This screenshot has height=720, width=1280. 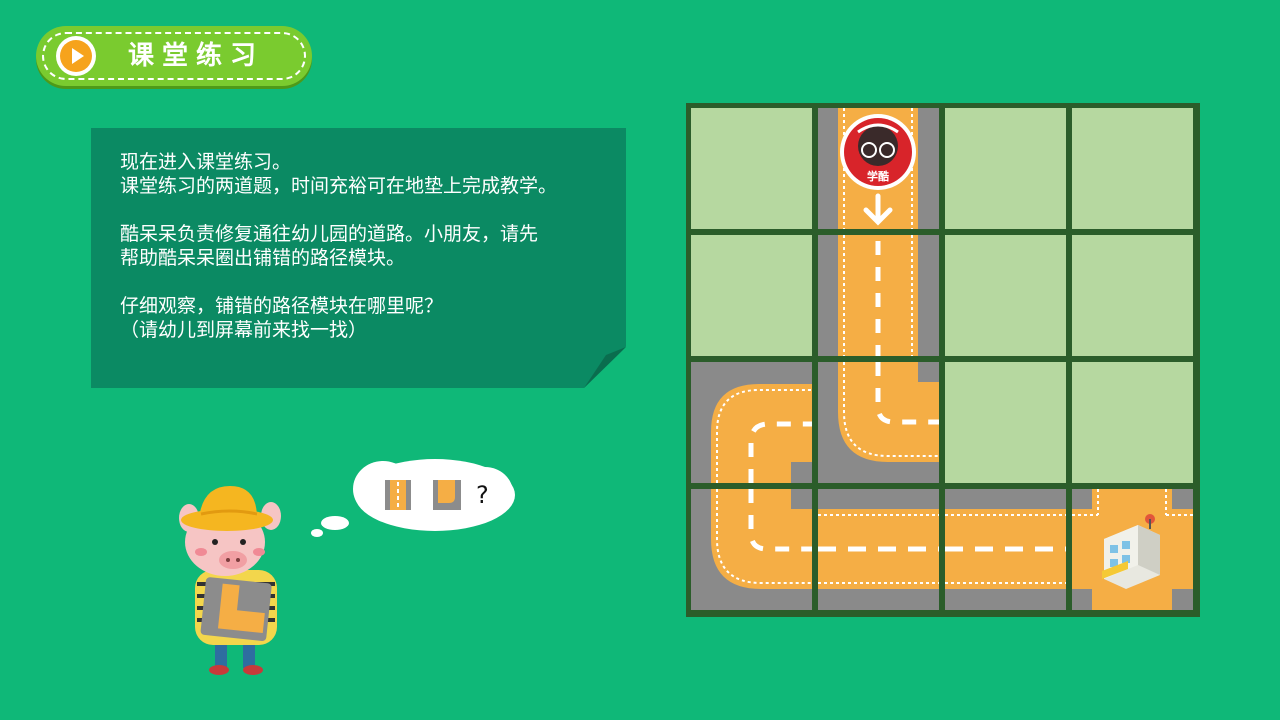 I want to click on road-tile-destination, so click(x=1132, y=549).